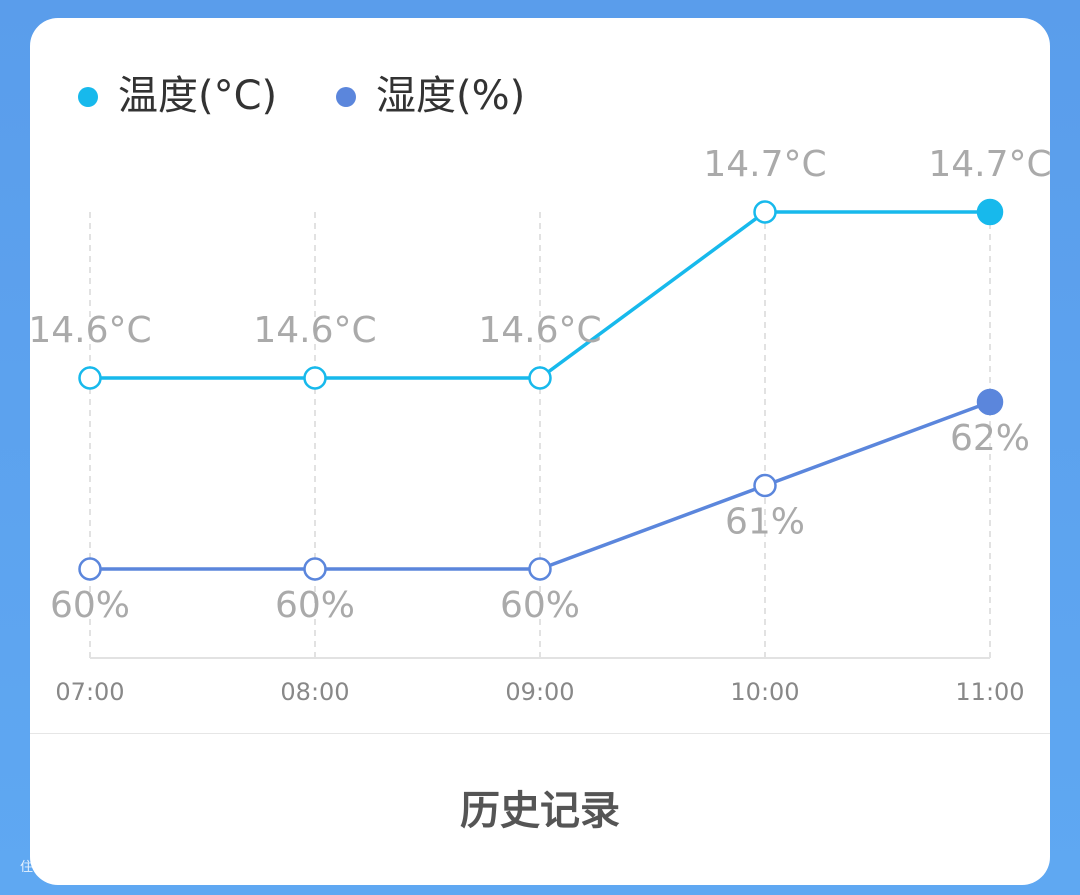 The width and height of the screenshot is (1080, 895). What do you see at coordinates (450, 96) in the screenshot?
I see `legend-label: 湿度(%)` at bounding box center [450, 96].